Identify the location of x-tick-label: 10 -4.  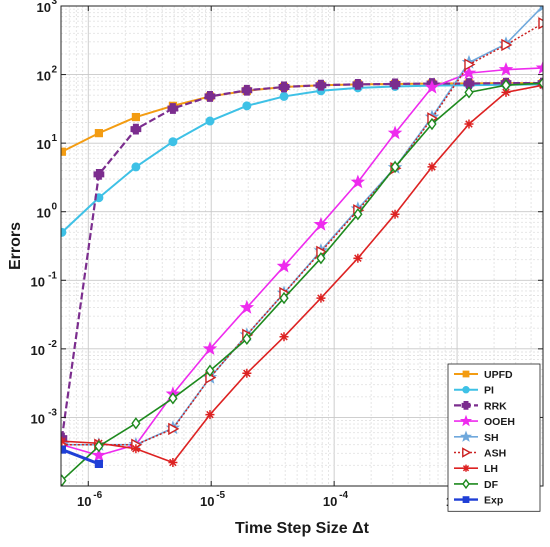
(336, 499).